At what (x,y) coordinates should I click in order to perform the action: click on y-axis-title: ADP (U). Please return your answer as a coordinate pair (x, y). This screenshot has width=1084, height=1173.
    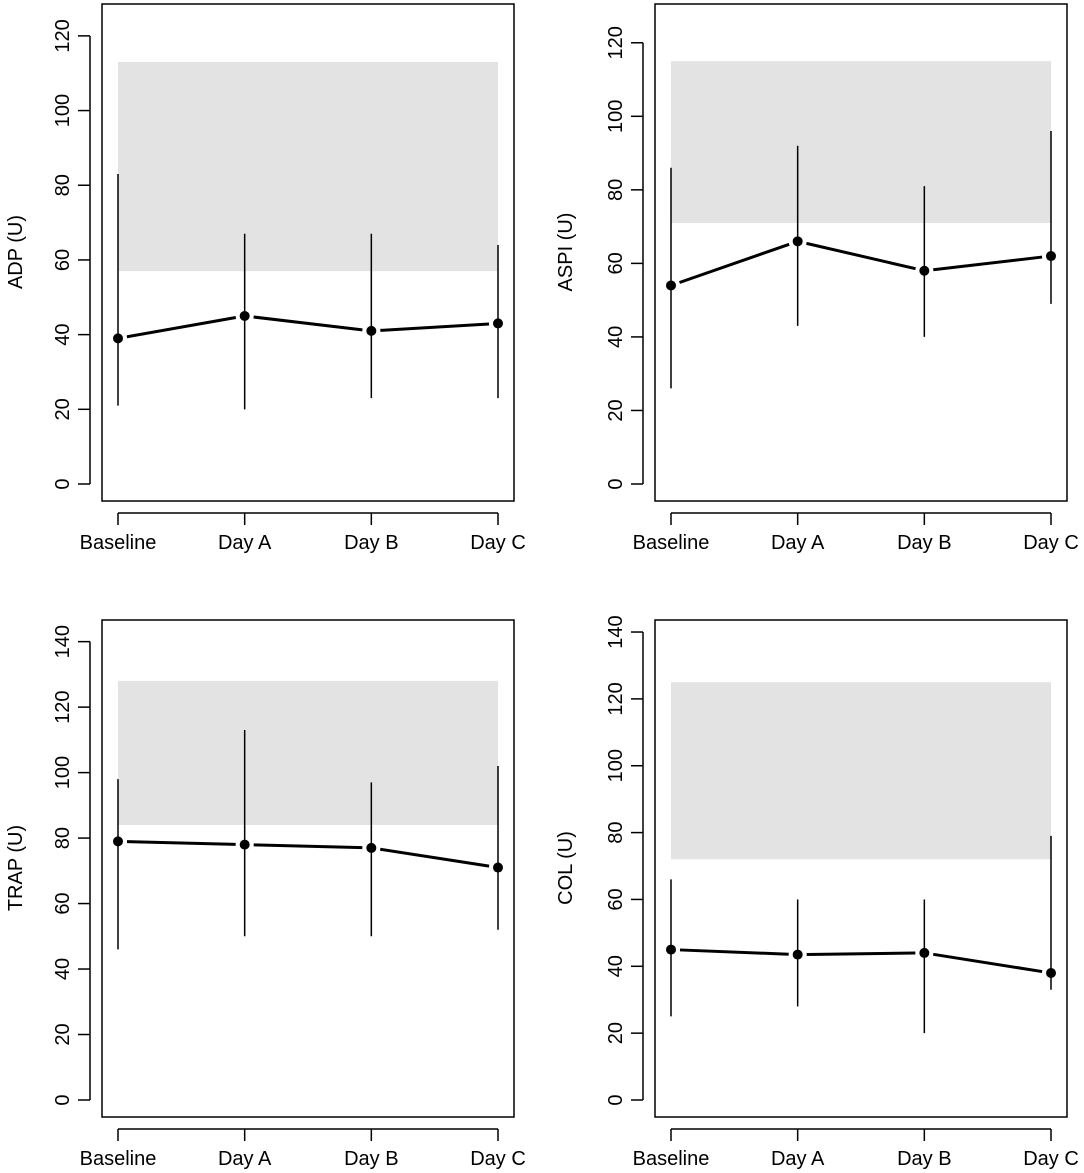
    Looking at the image, I should click on (16, 252).